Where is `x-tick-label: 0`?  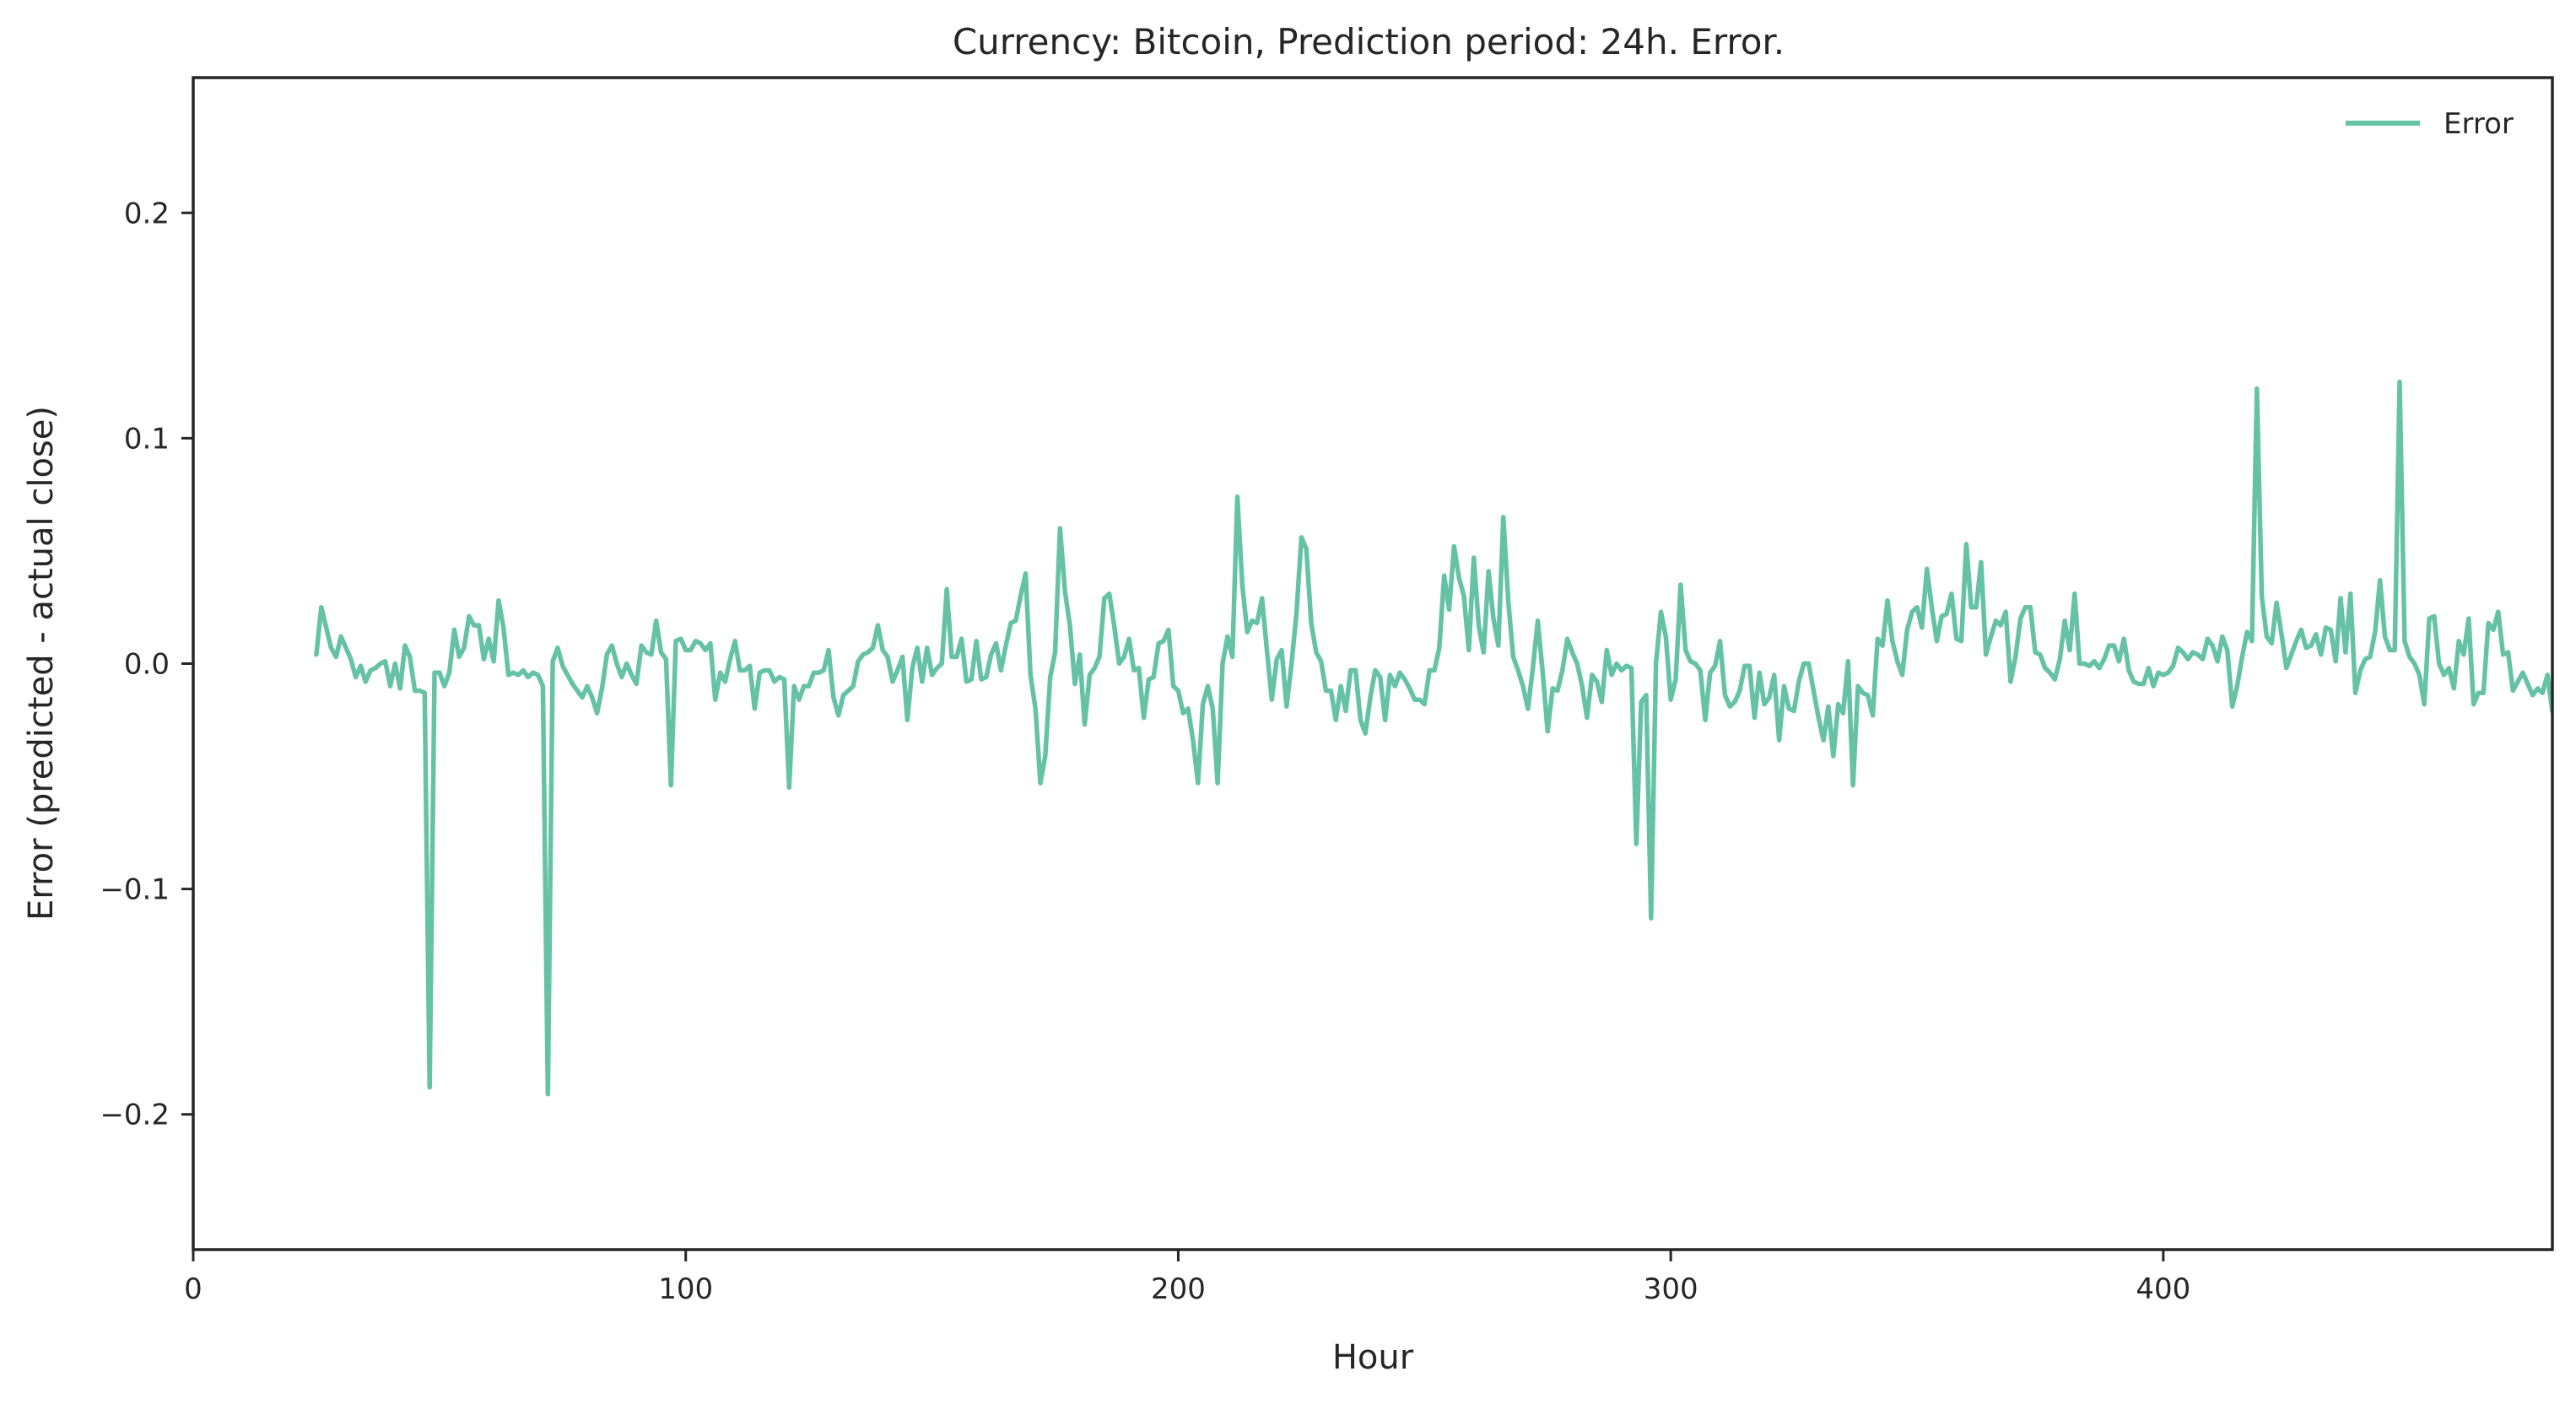
x-tick-label: 0 is located at coordinates (193, 1289).